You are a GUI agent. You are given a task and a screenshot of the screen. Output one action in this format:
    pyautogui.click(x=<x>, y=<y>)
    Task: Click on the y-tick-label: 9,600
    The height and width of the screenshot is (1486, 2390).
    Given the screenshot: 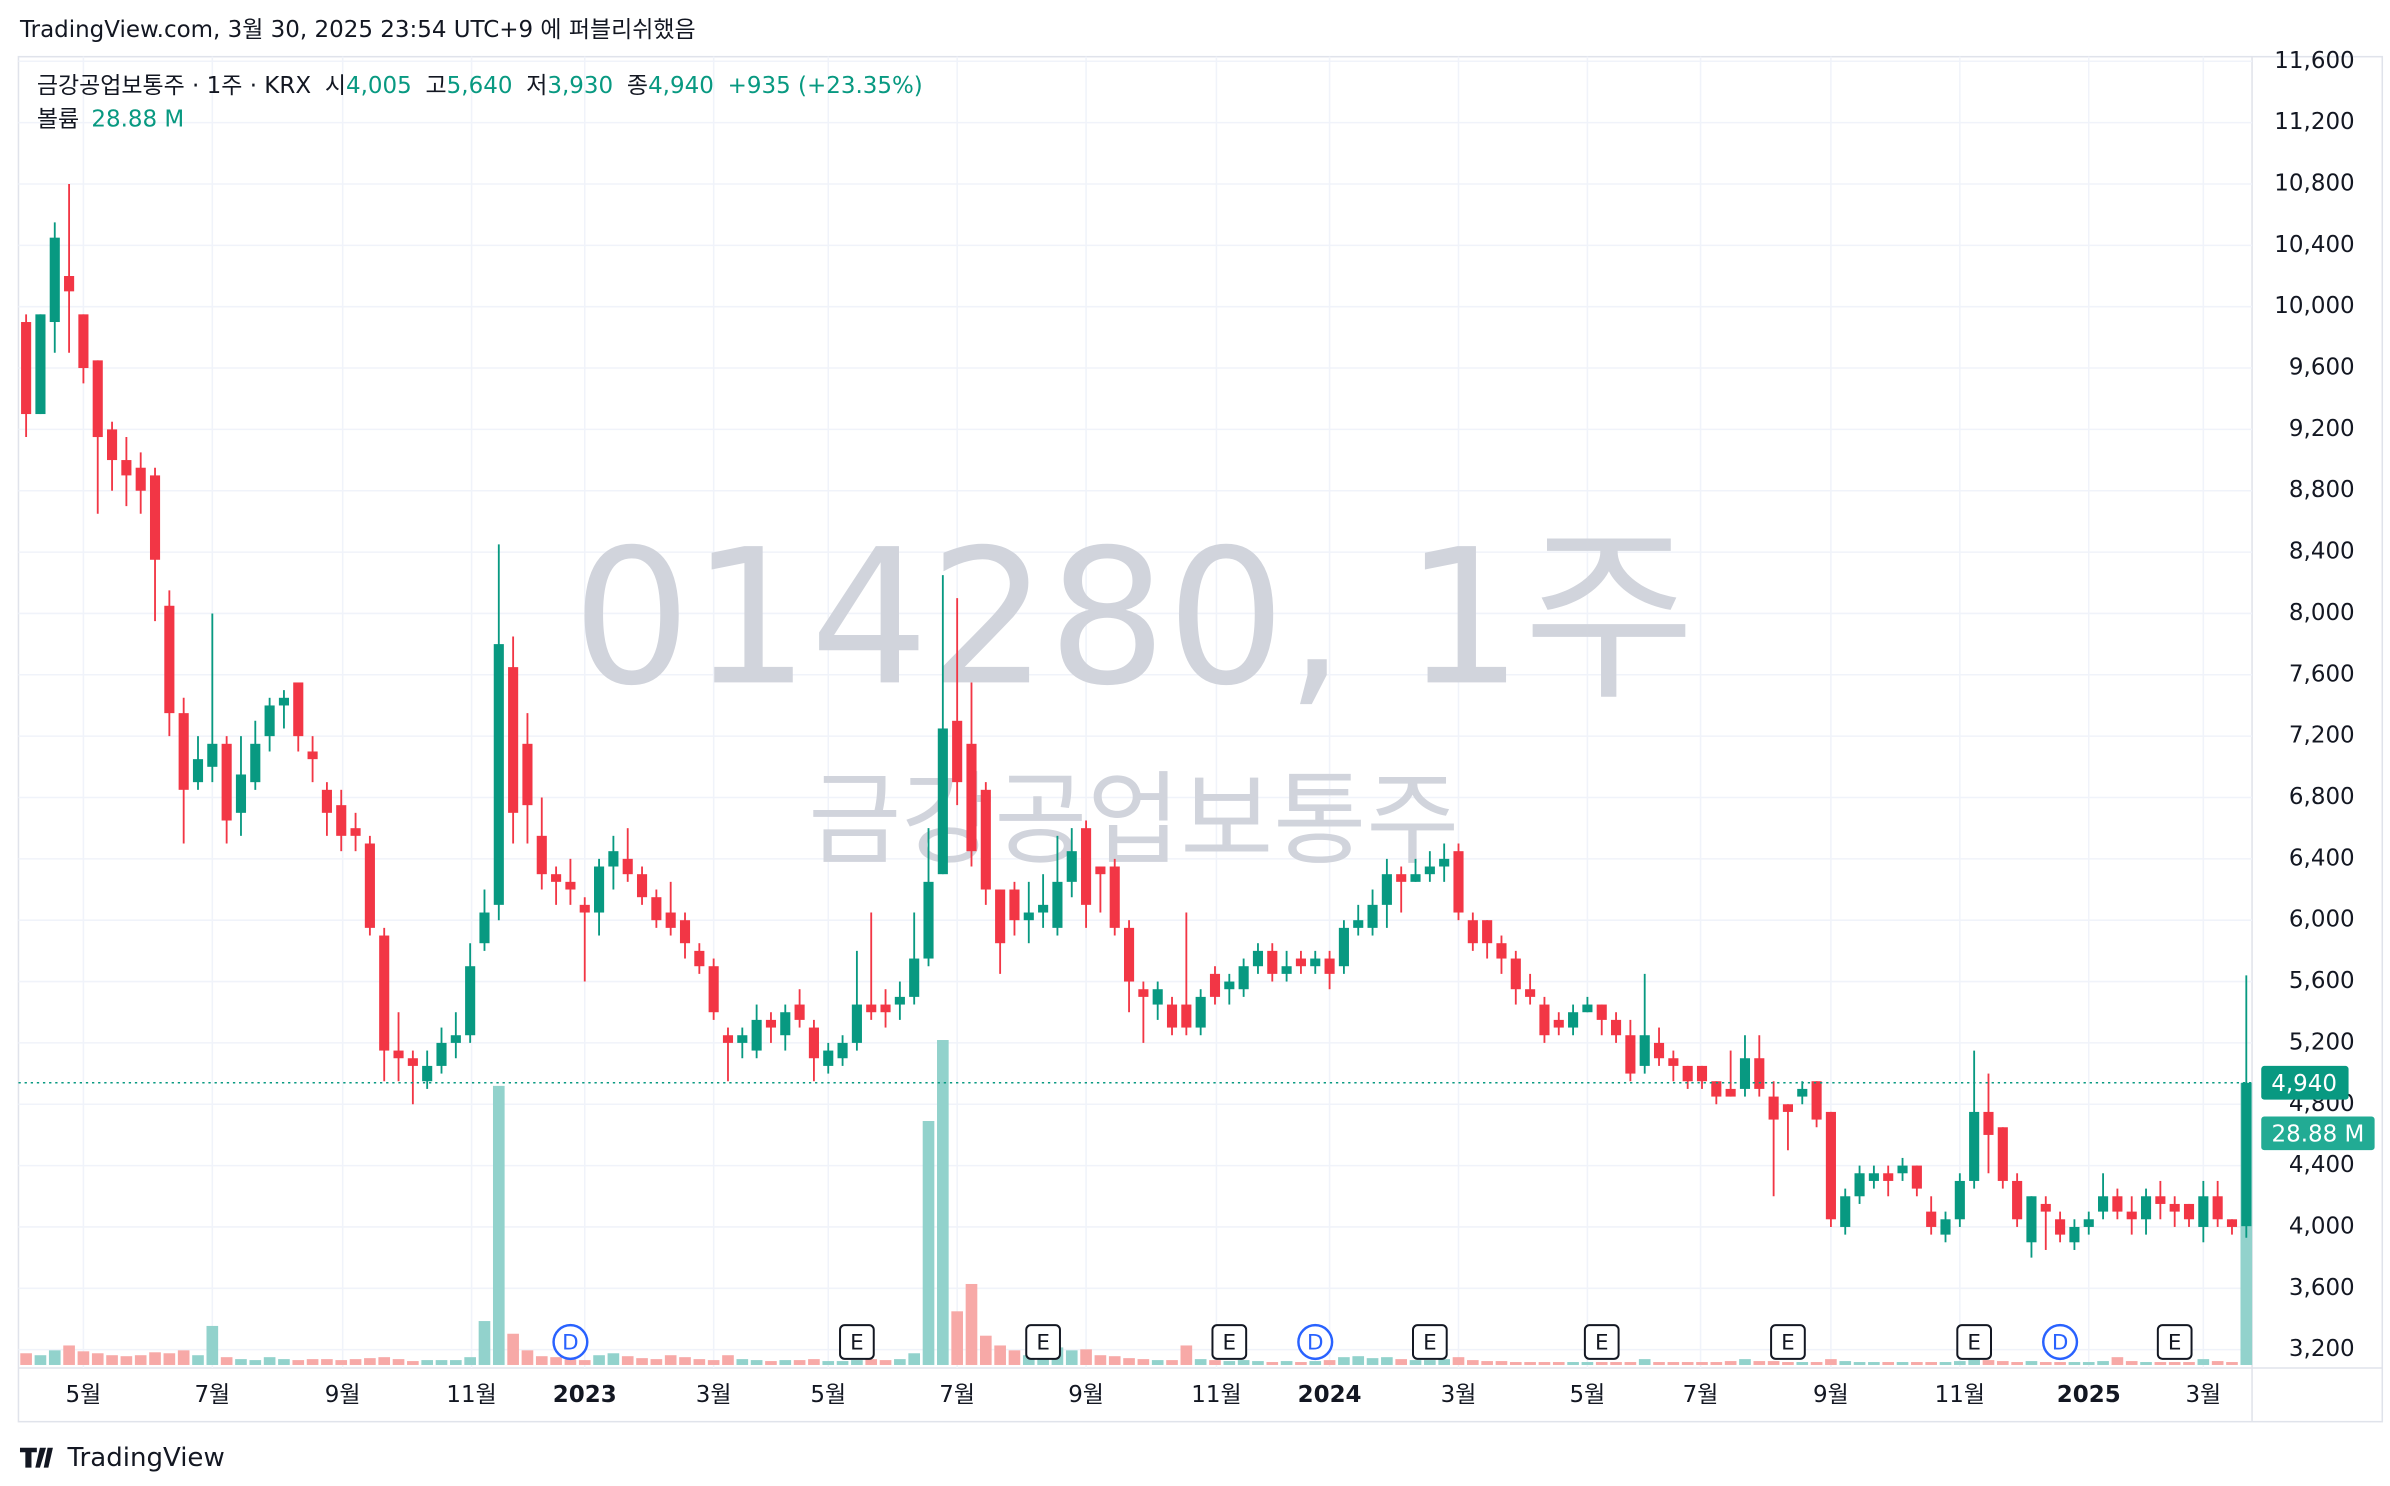 What is the action you would take?
    pyautogui.click(x=2322, y=368)
    